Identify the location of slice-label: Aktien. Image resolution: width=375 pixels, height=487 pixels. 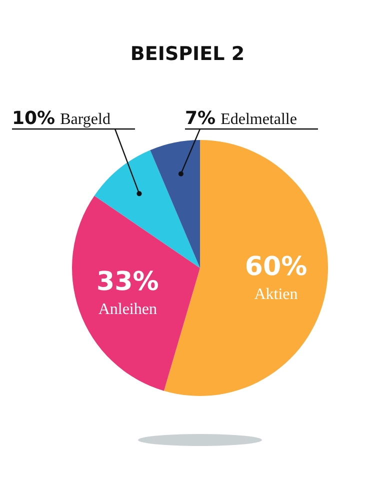
(276, 294).